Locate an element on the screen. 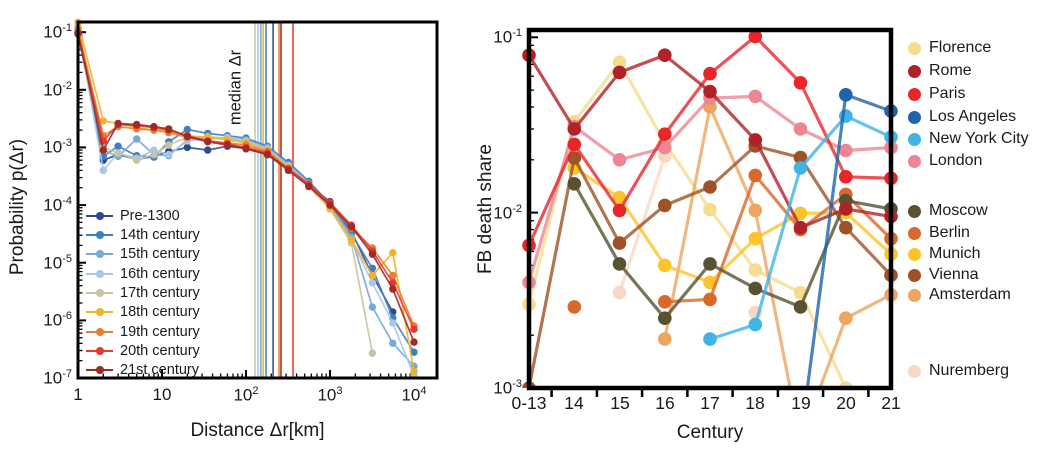  legend-item-Amsterdam: Amsterdam is located at coordinates (959, 295).